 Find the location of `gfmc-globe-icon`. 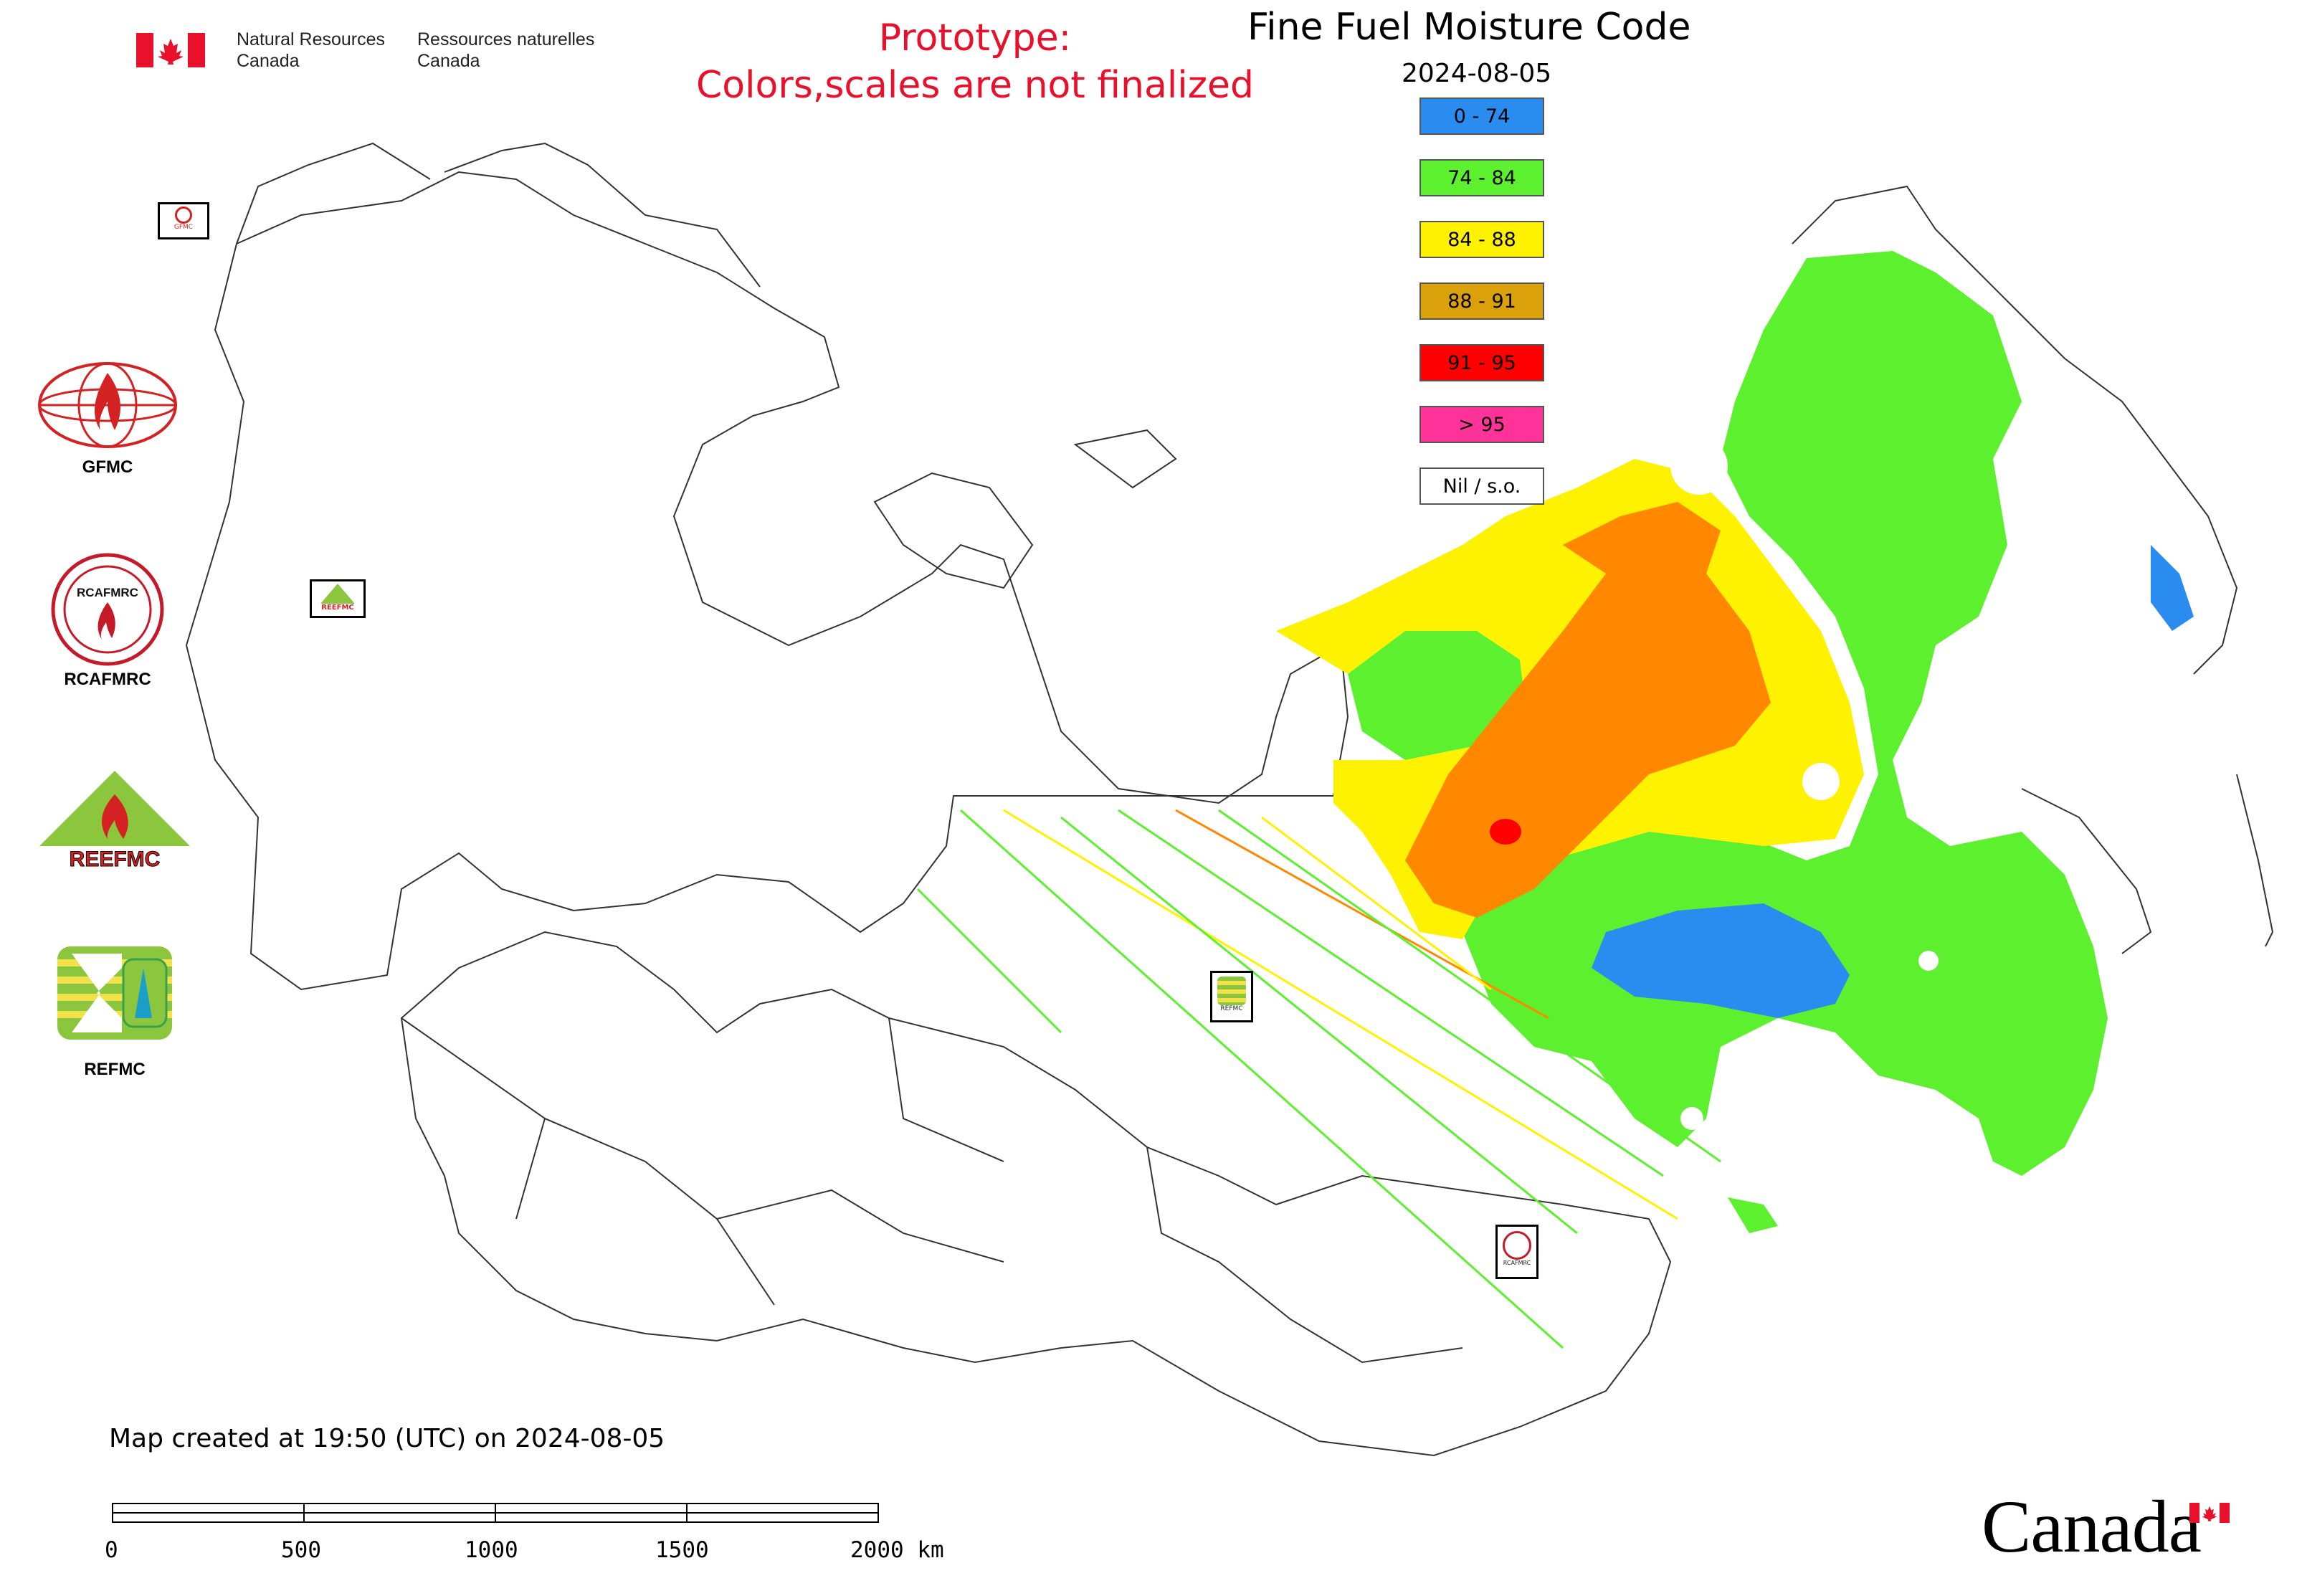

gfmc-globe-icon is located at coordinates (108, 405).